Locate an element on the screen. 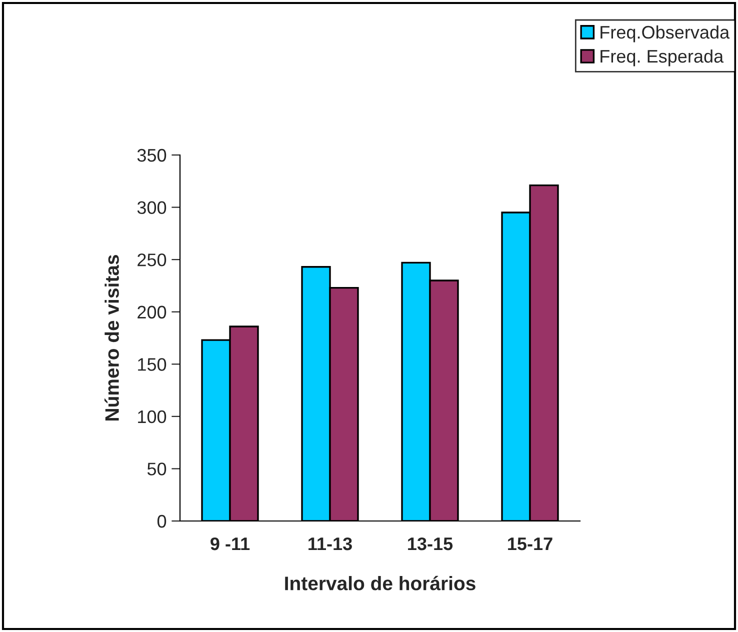 The height and width of the screenshot is (632, 738). y-tick-label: 0 is located at coordinates (161, 521).